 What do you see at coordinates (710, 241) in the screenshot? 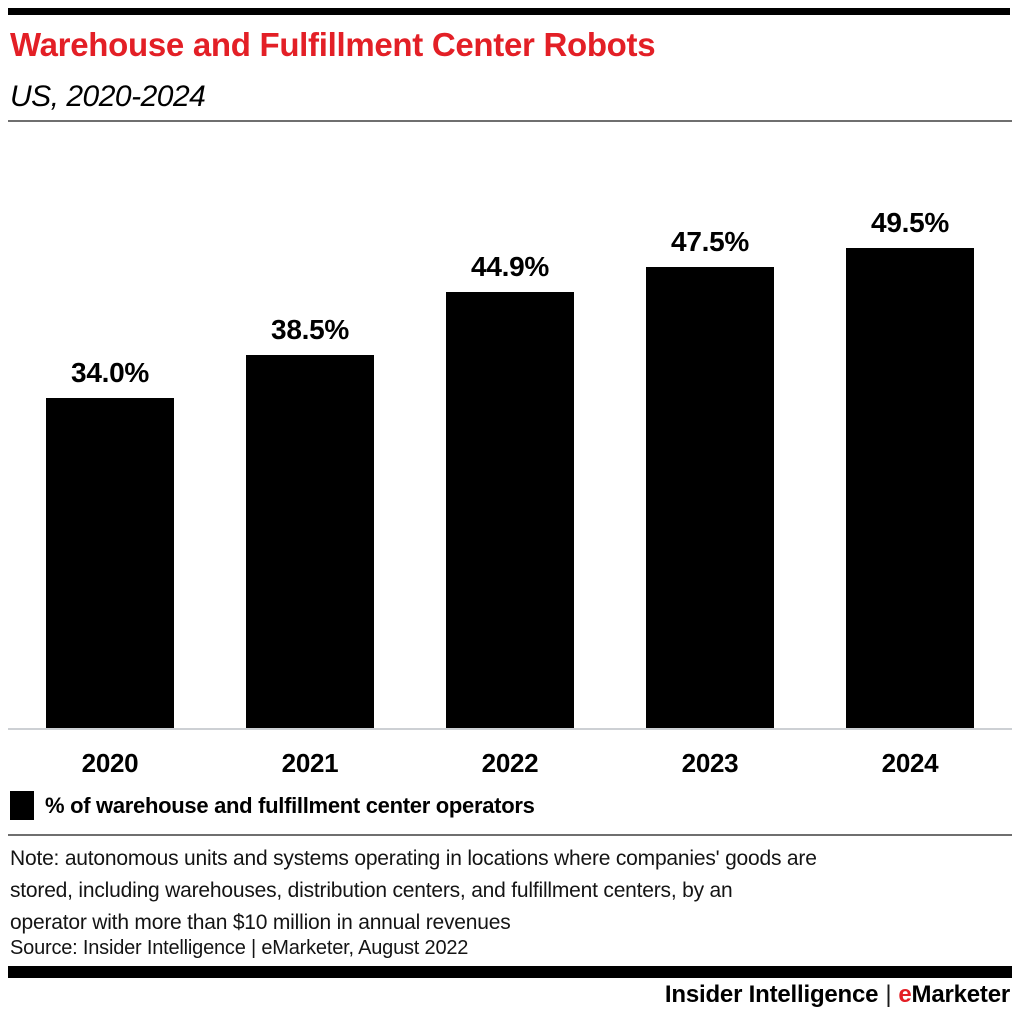
I see `bar-value-label-2023: 47.5%` at bounding box center [710, 241].